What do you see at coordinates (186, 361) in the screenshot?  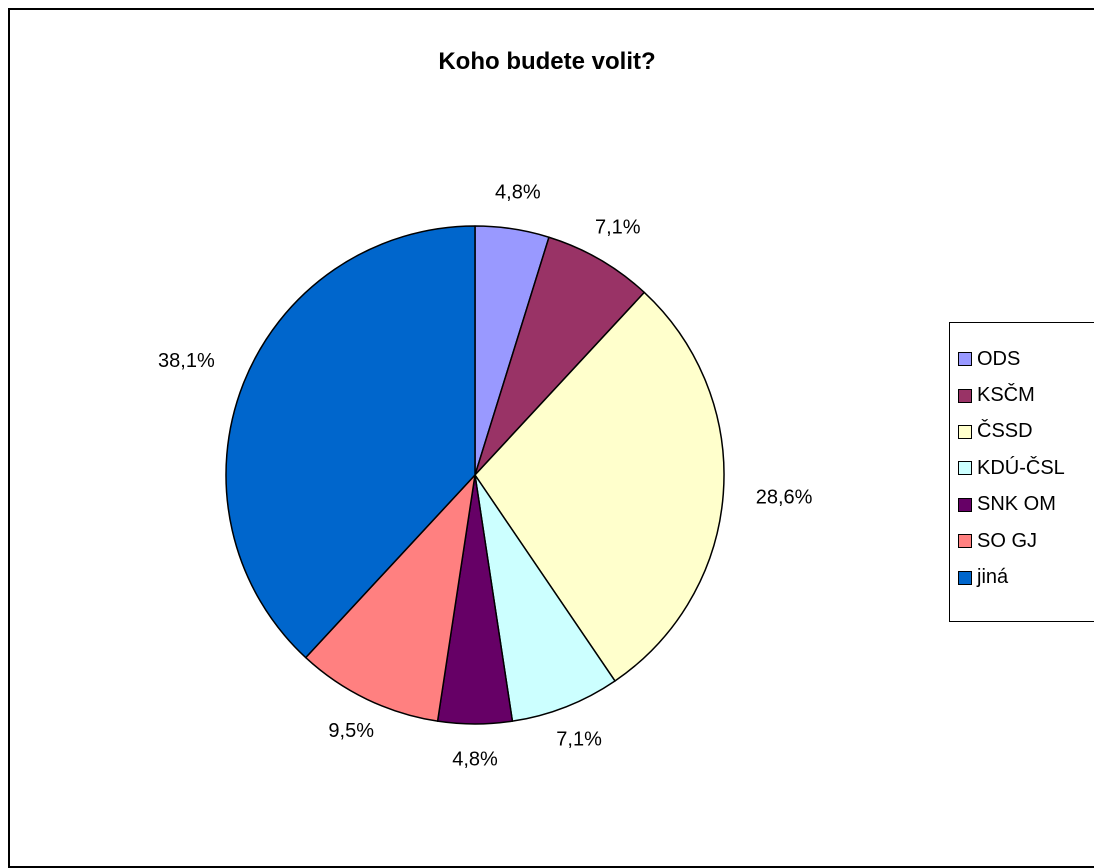 I see `data-label-jin-: 38,1%` at bounding box center [186, 361].